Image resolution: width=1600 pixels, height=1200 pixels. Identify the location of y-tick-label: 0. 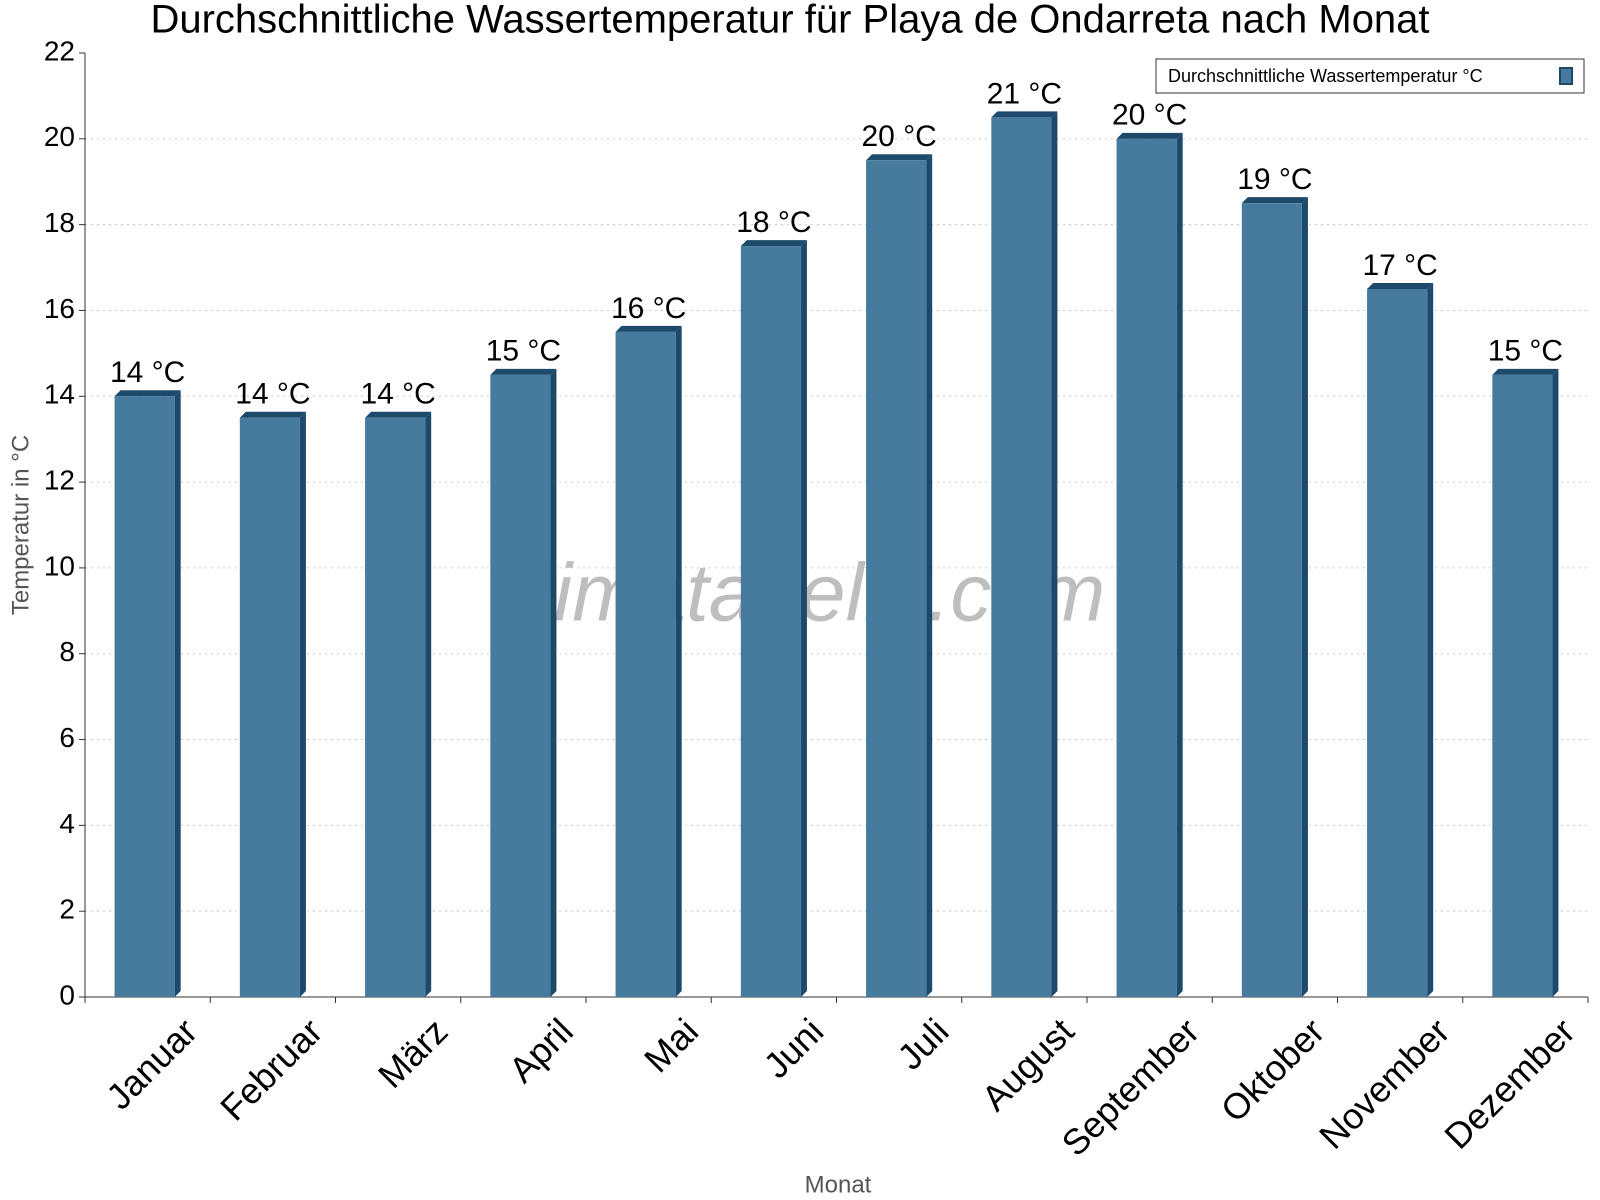
(67, 994).